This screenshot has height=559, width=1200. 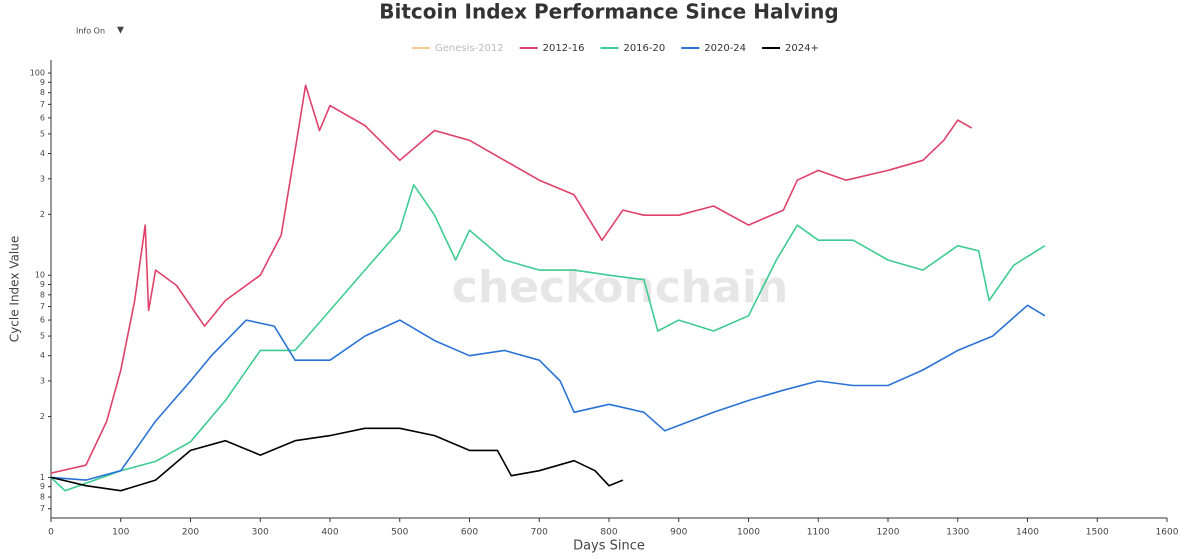 I want to click on y-axis-title: Cycle Index Value, so click(x=15, y=289).